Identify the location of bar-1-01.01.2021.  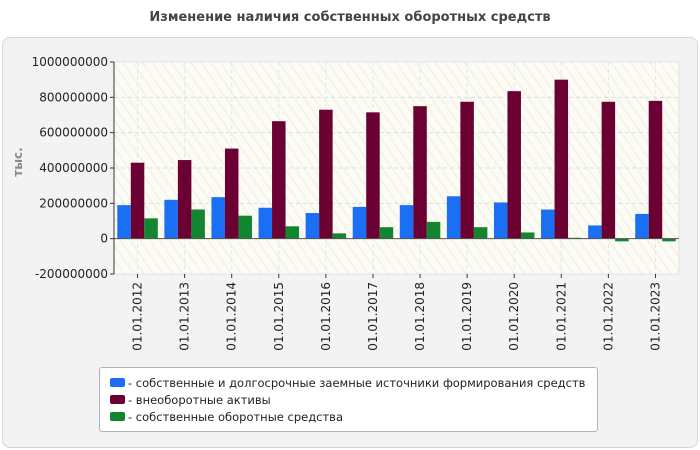
(548, 224).